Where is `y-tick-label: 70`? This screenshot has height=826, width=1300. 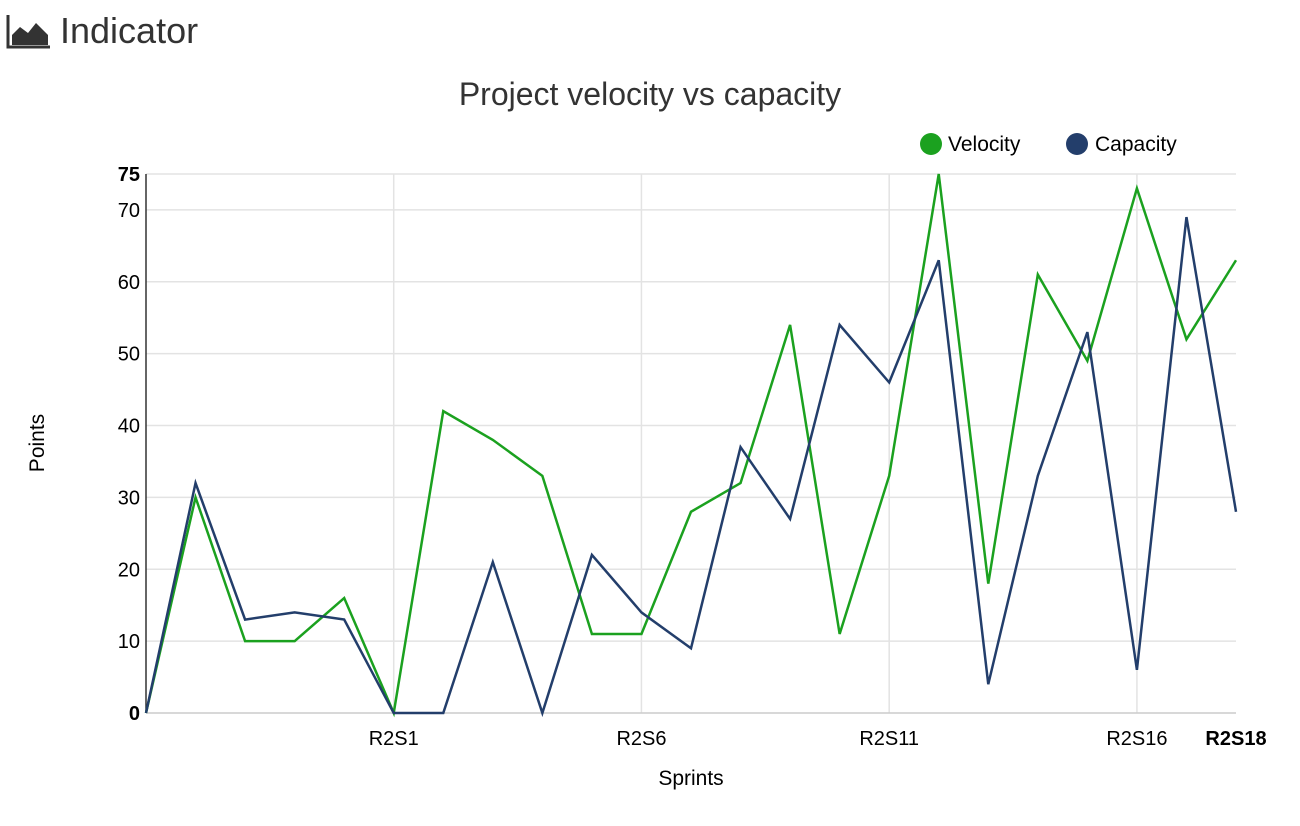 y-tick-label: 70 is located at coordinates (129, 211).